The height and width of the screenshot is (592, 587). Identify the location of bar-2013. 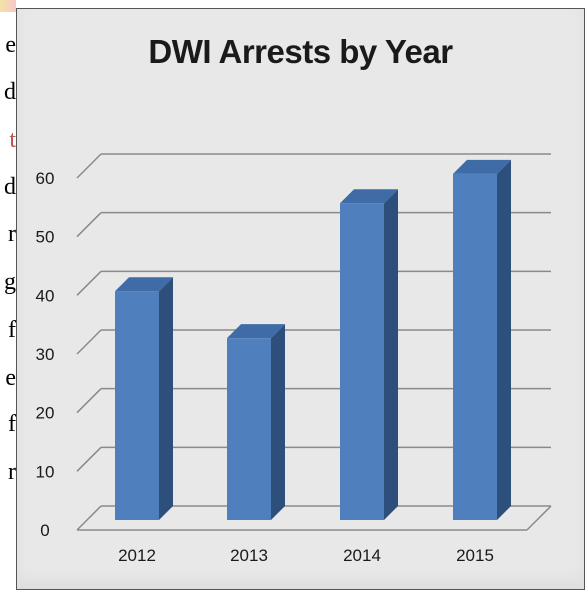
(256, 422).